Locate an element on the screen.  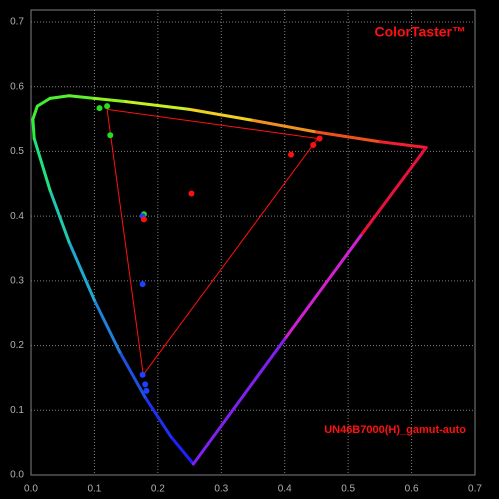
x-tick-label: 0.5 is located at coordinates (348, 489).